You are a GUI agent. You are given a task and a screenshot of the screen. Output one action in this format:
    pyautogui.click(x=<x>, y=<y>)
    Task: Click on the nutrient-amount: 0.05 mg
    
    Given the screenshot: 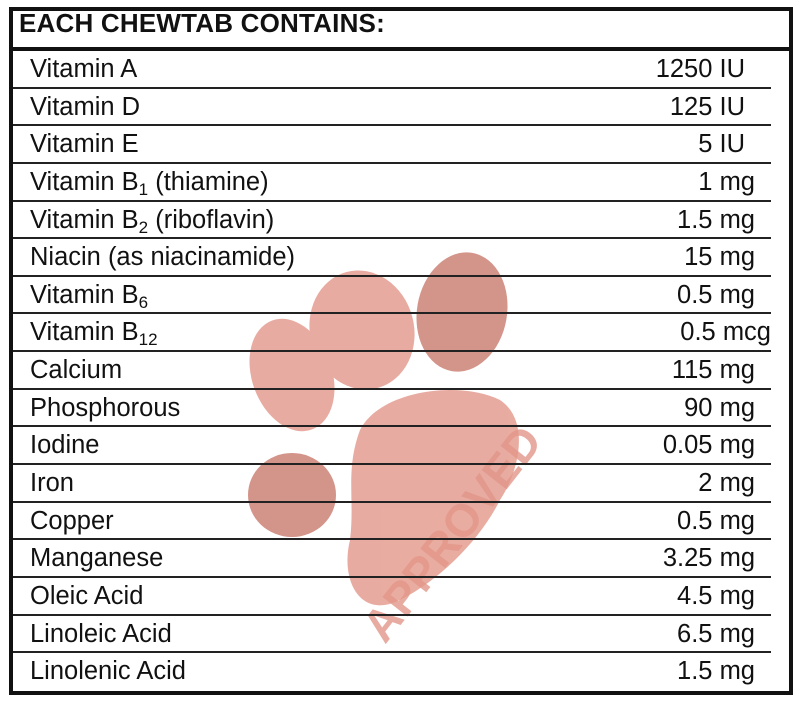 What is the action you would take?
    pyautogui.click(x=708, y=445)
    